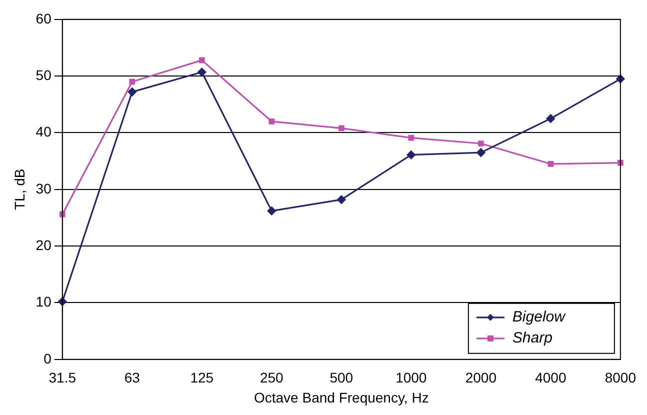 The width and height of the screenshot is (647, 415). Describe the element at coordinates (532, 338) in the screenshot. I see `legend-label: Sharp` at that location.